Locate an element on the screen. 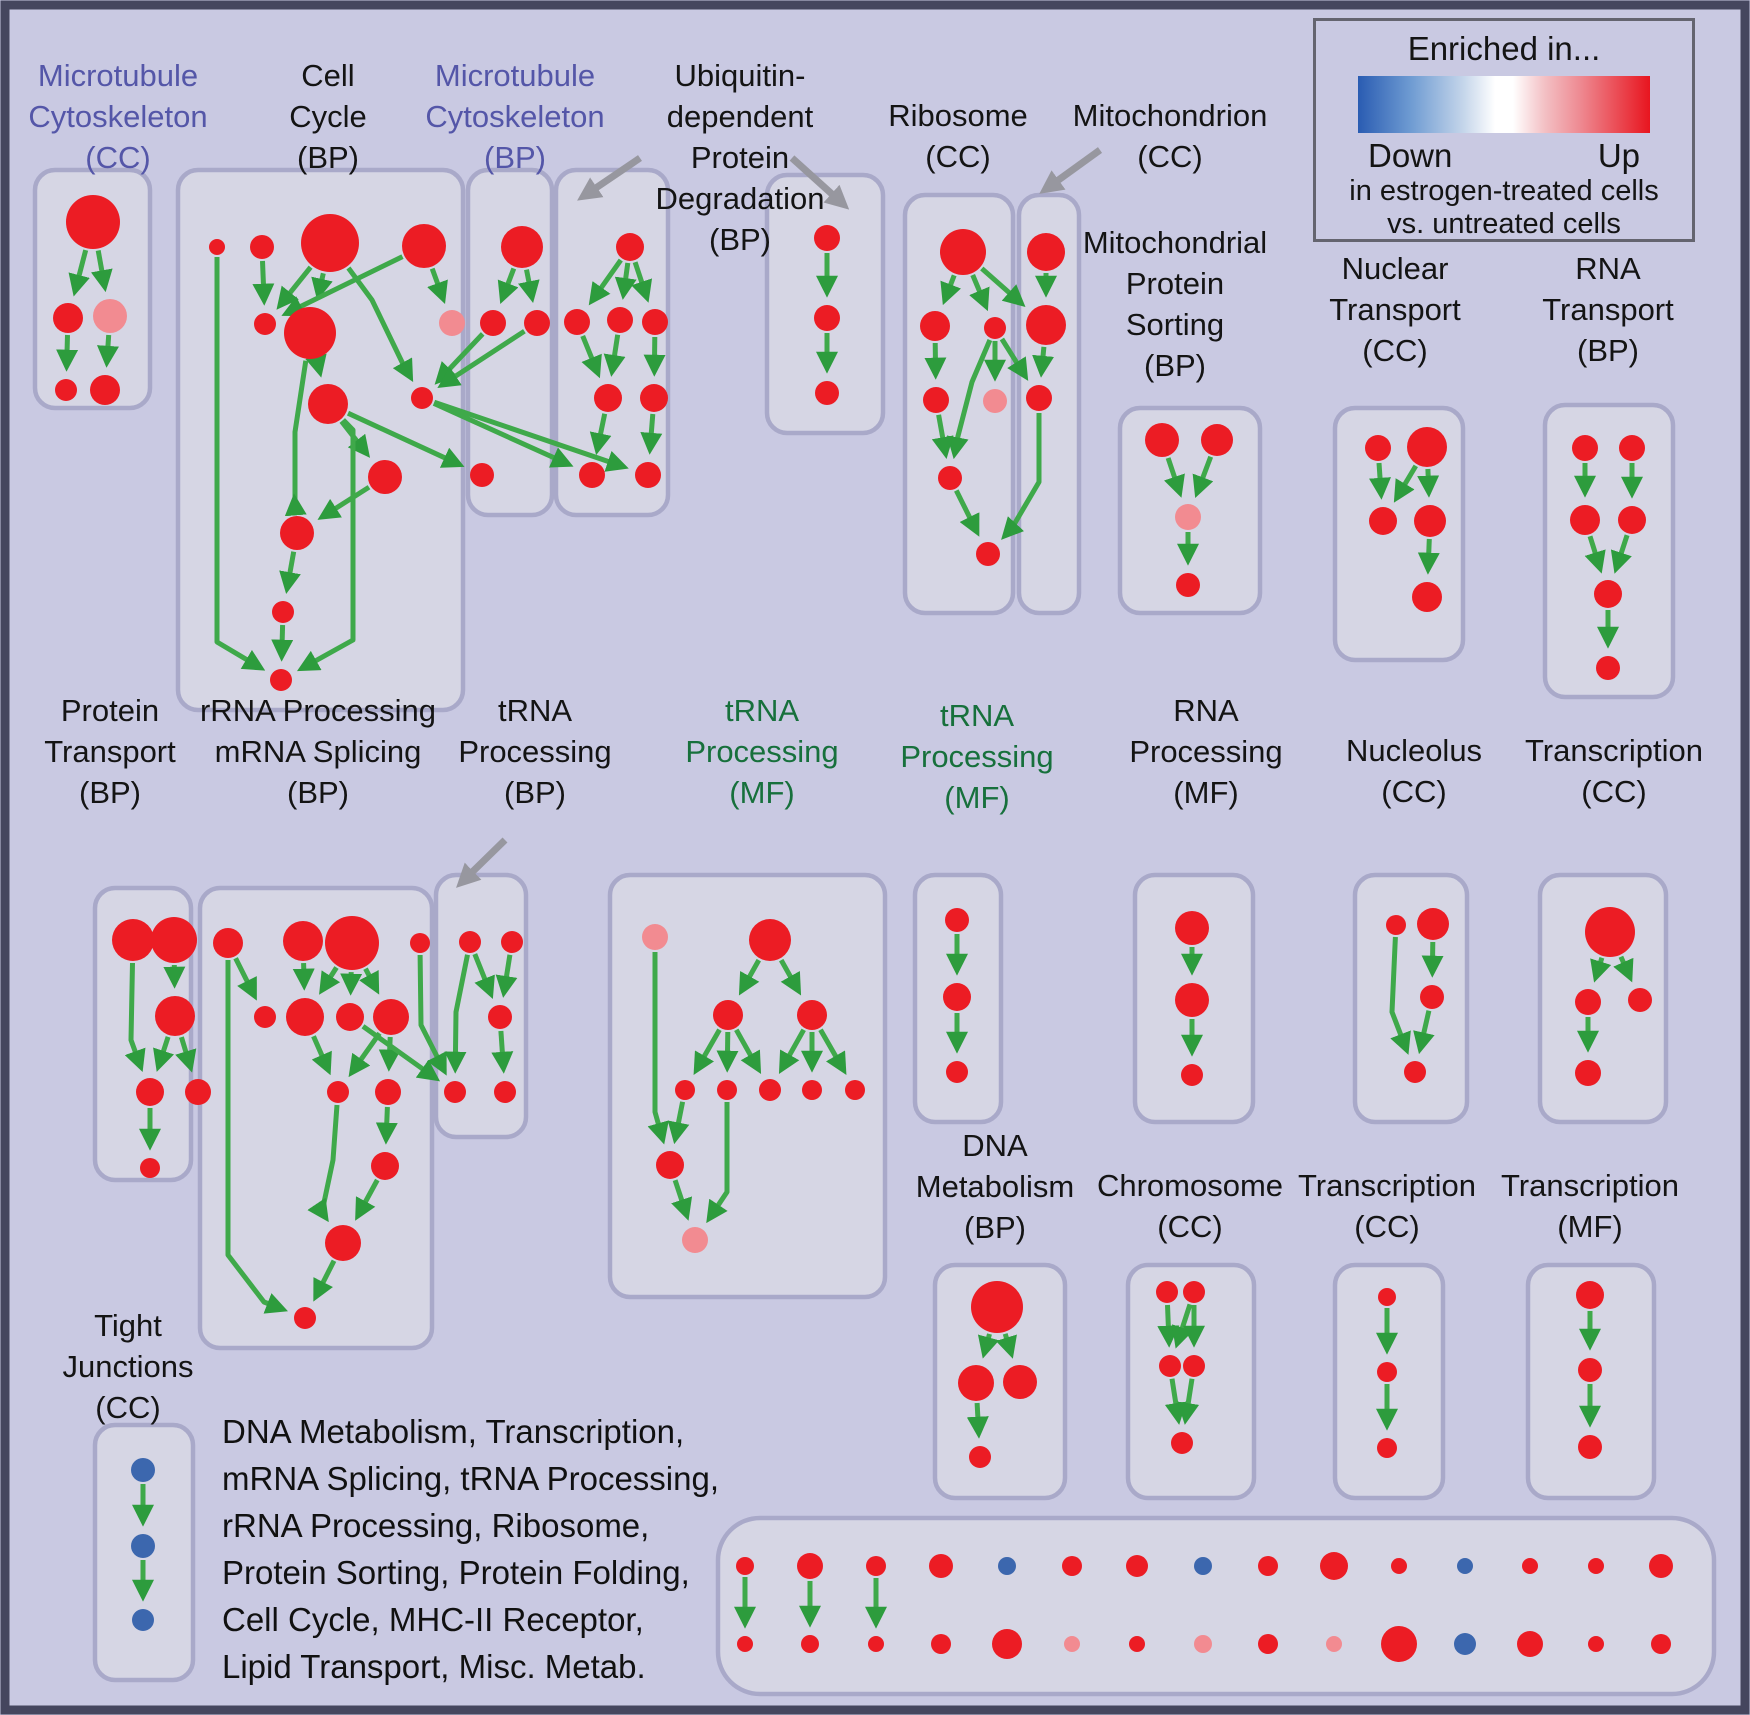 This screenshot has width=1750, height=1715. legend-subtitle-1: in estrogen-treated cells is located at coordinates (1504, 191).